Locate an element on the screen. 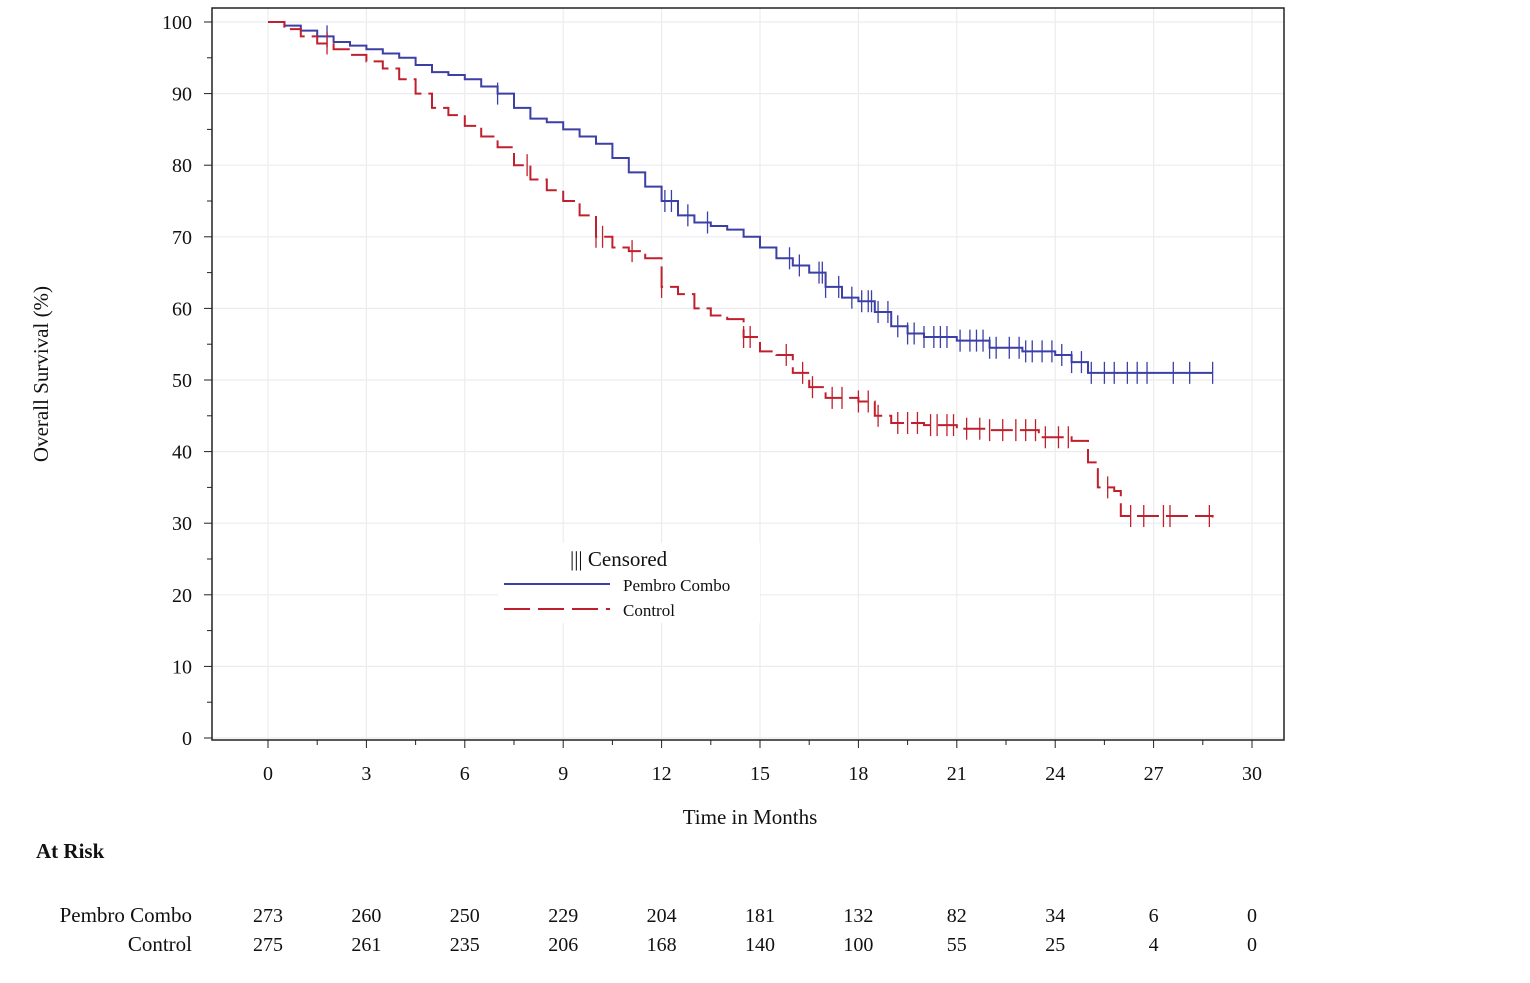 The width and height of the screenshot is (1530, 983). at-risk-title: At Risk is located at coordinates (70, 851).